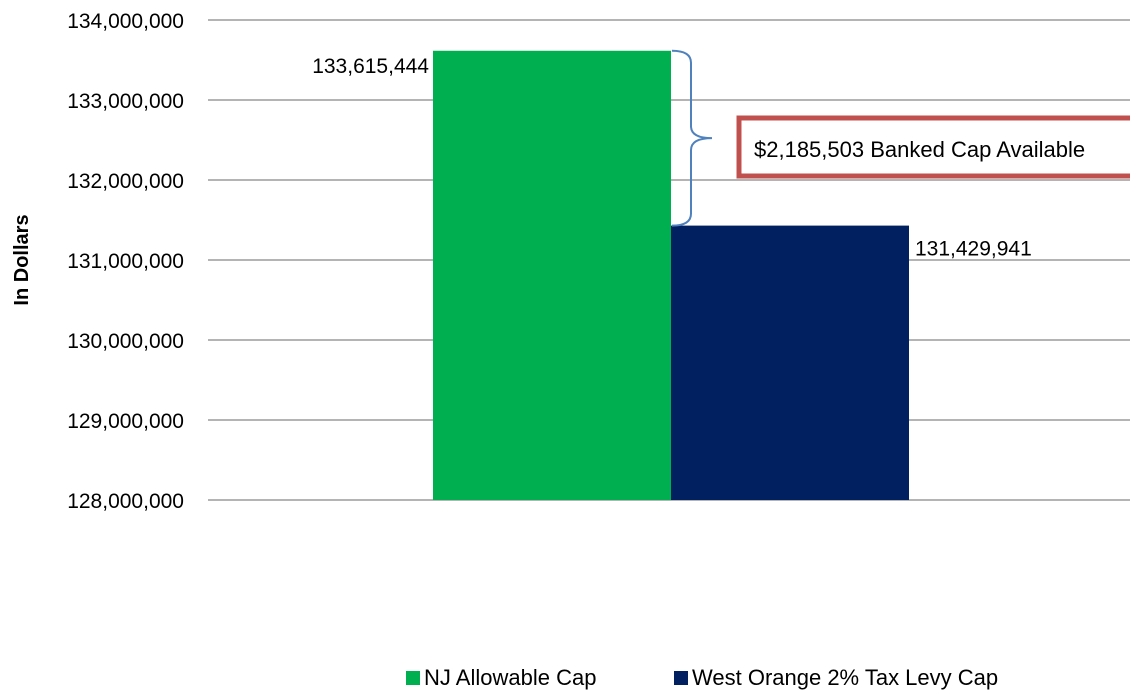 Image resolution: width=1130 pixels, height=695 pixels. Describe the element at coordinates (552, 275) in the screenshot. I see `bar-nj-allowable-cap` at that location.